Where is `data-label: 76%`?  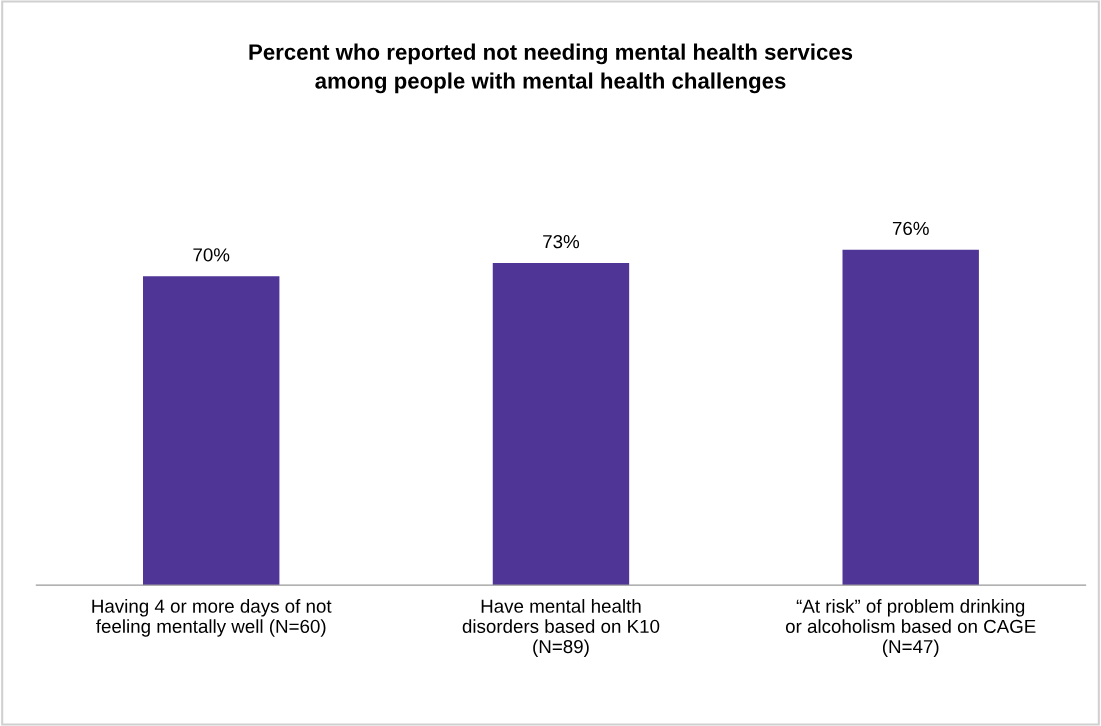
data-label: 76% is located at coordinates (910, 228).